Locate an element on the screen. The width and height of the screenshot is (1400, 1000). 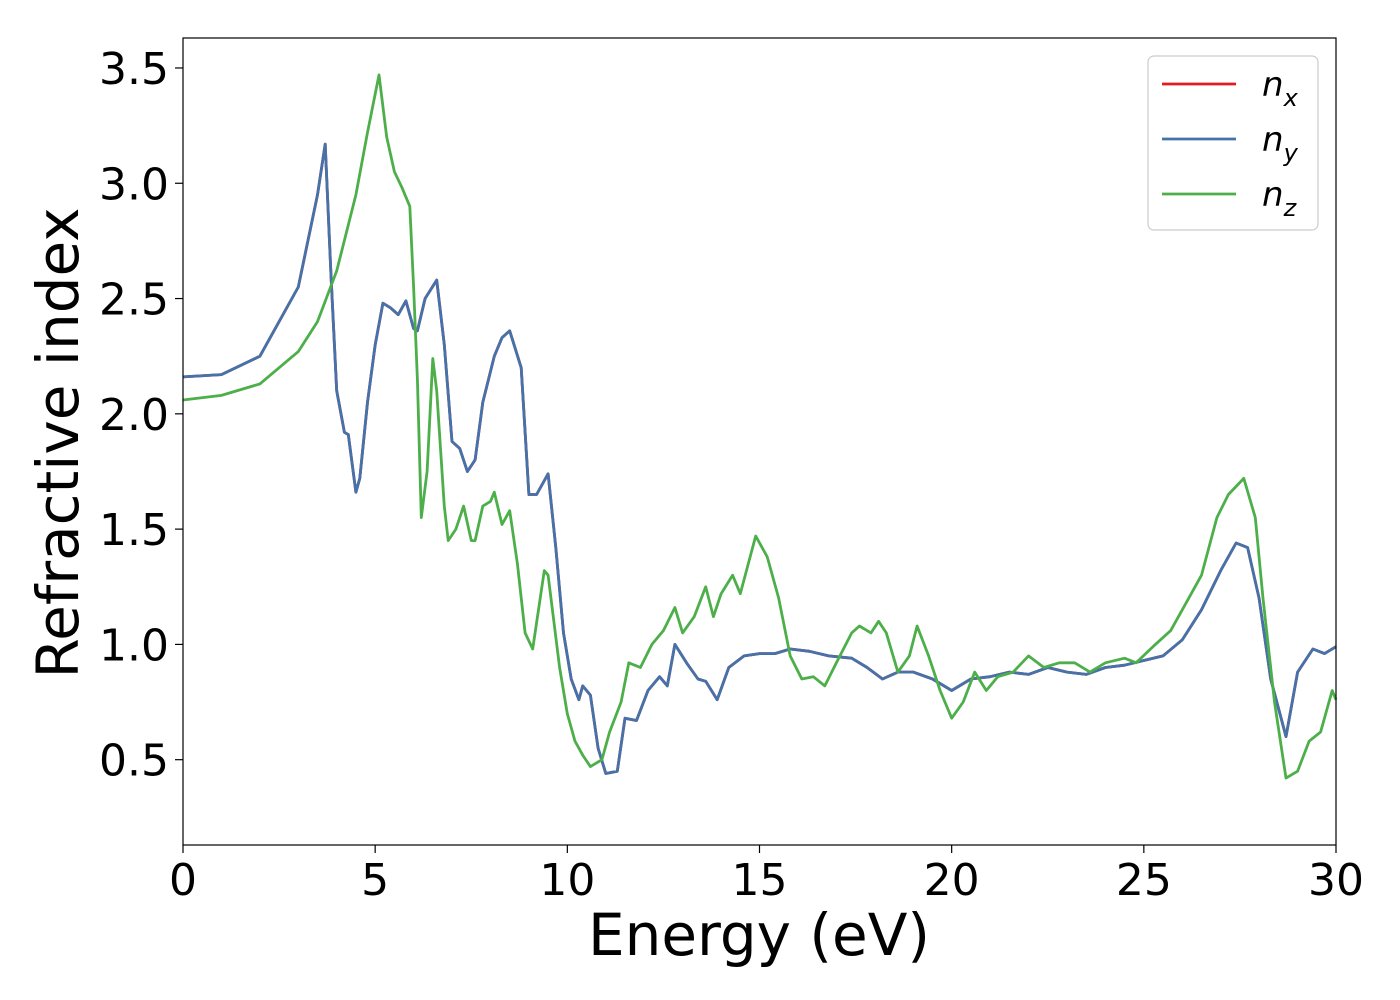
x-tick-label: 0 is located at coordinates (183, 880).